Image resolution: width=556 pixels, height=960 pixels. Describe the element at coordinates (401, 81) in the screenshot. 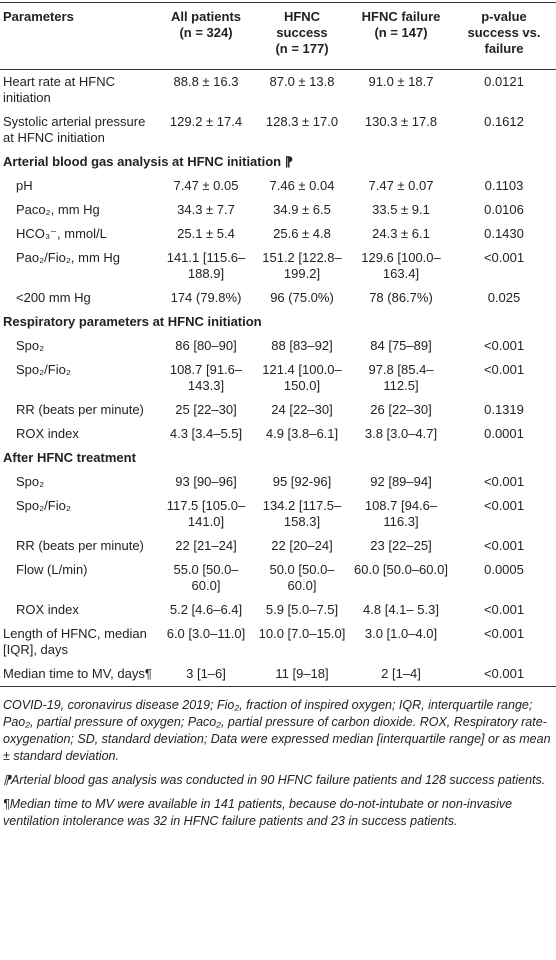

I see `value-cell: 91.0 ± 18.7` at that location.